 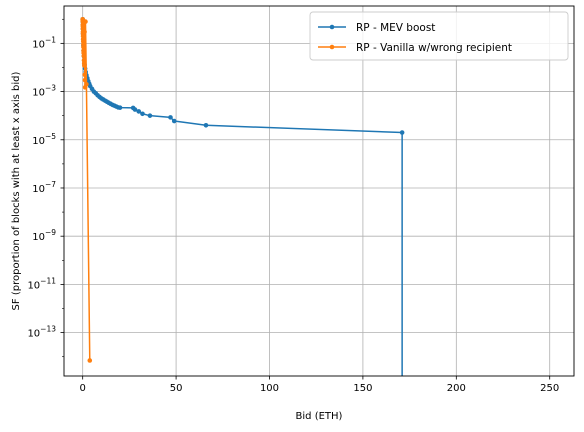 What do you see at coordinates (319, 416) in the screenshot?
I see `x-axis-label: Bid (ETH)` at bounding box center [319, 416].